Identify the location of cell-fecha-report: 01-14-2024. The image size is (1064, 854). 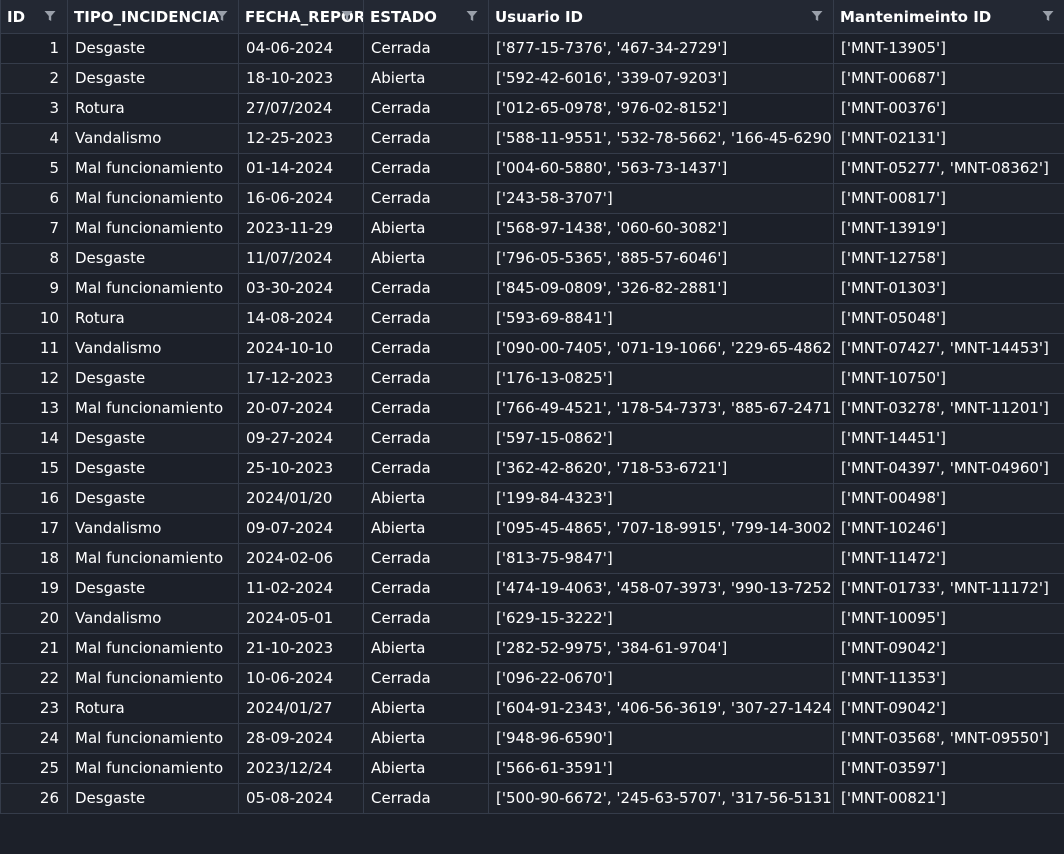
(301, 168).